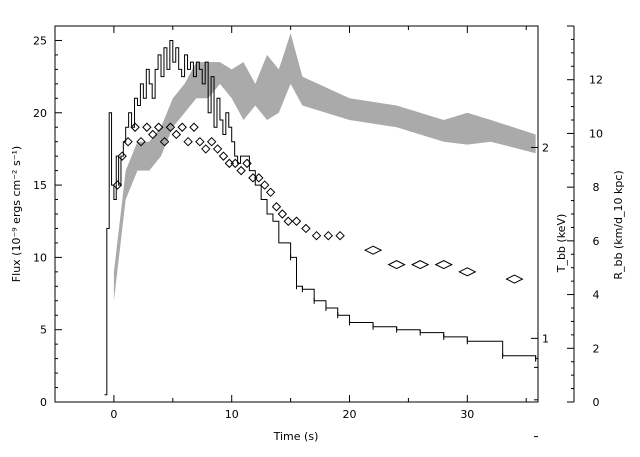 The image size is (640, 457). Describe the element at coordinates (350, 414) in the screenshot. I see `x-tick-label: 20` at that location.